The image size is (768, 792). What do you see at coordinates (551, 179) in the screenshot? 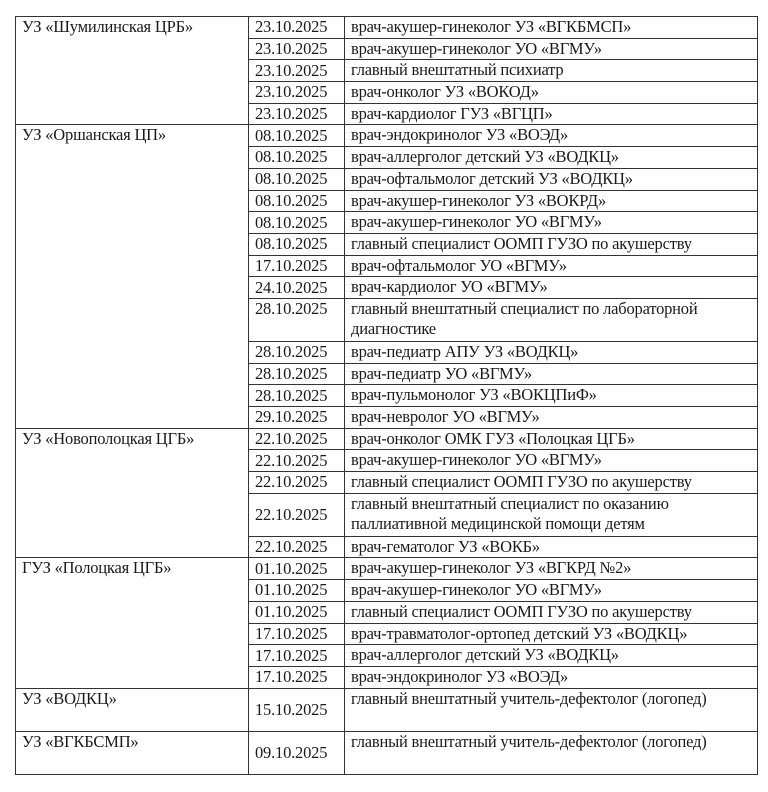
I see `specialist-cell: врач-офтальмолог детский УЗ «ВОДКЦ»` at bounding box center [551, 179].